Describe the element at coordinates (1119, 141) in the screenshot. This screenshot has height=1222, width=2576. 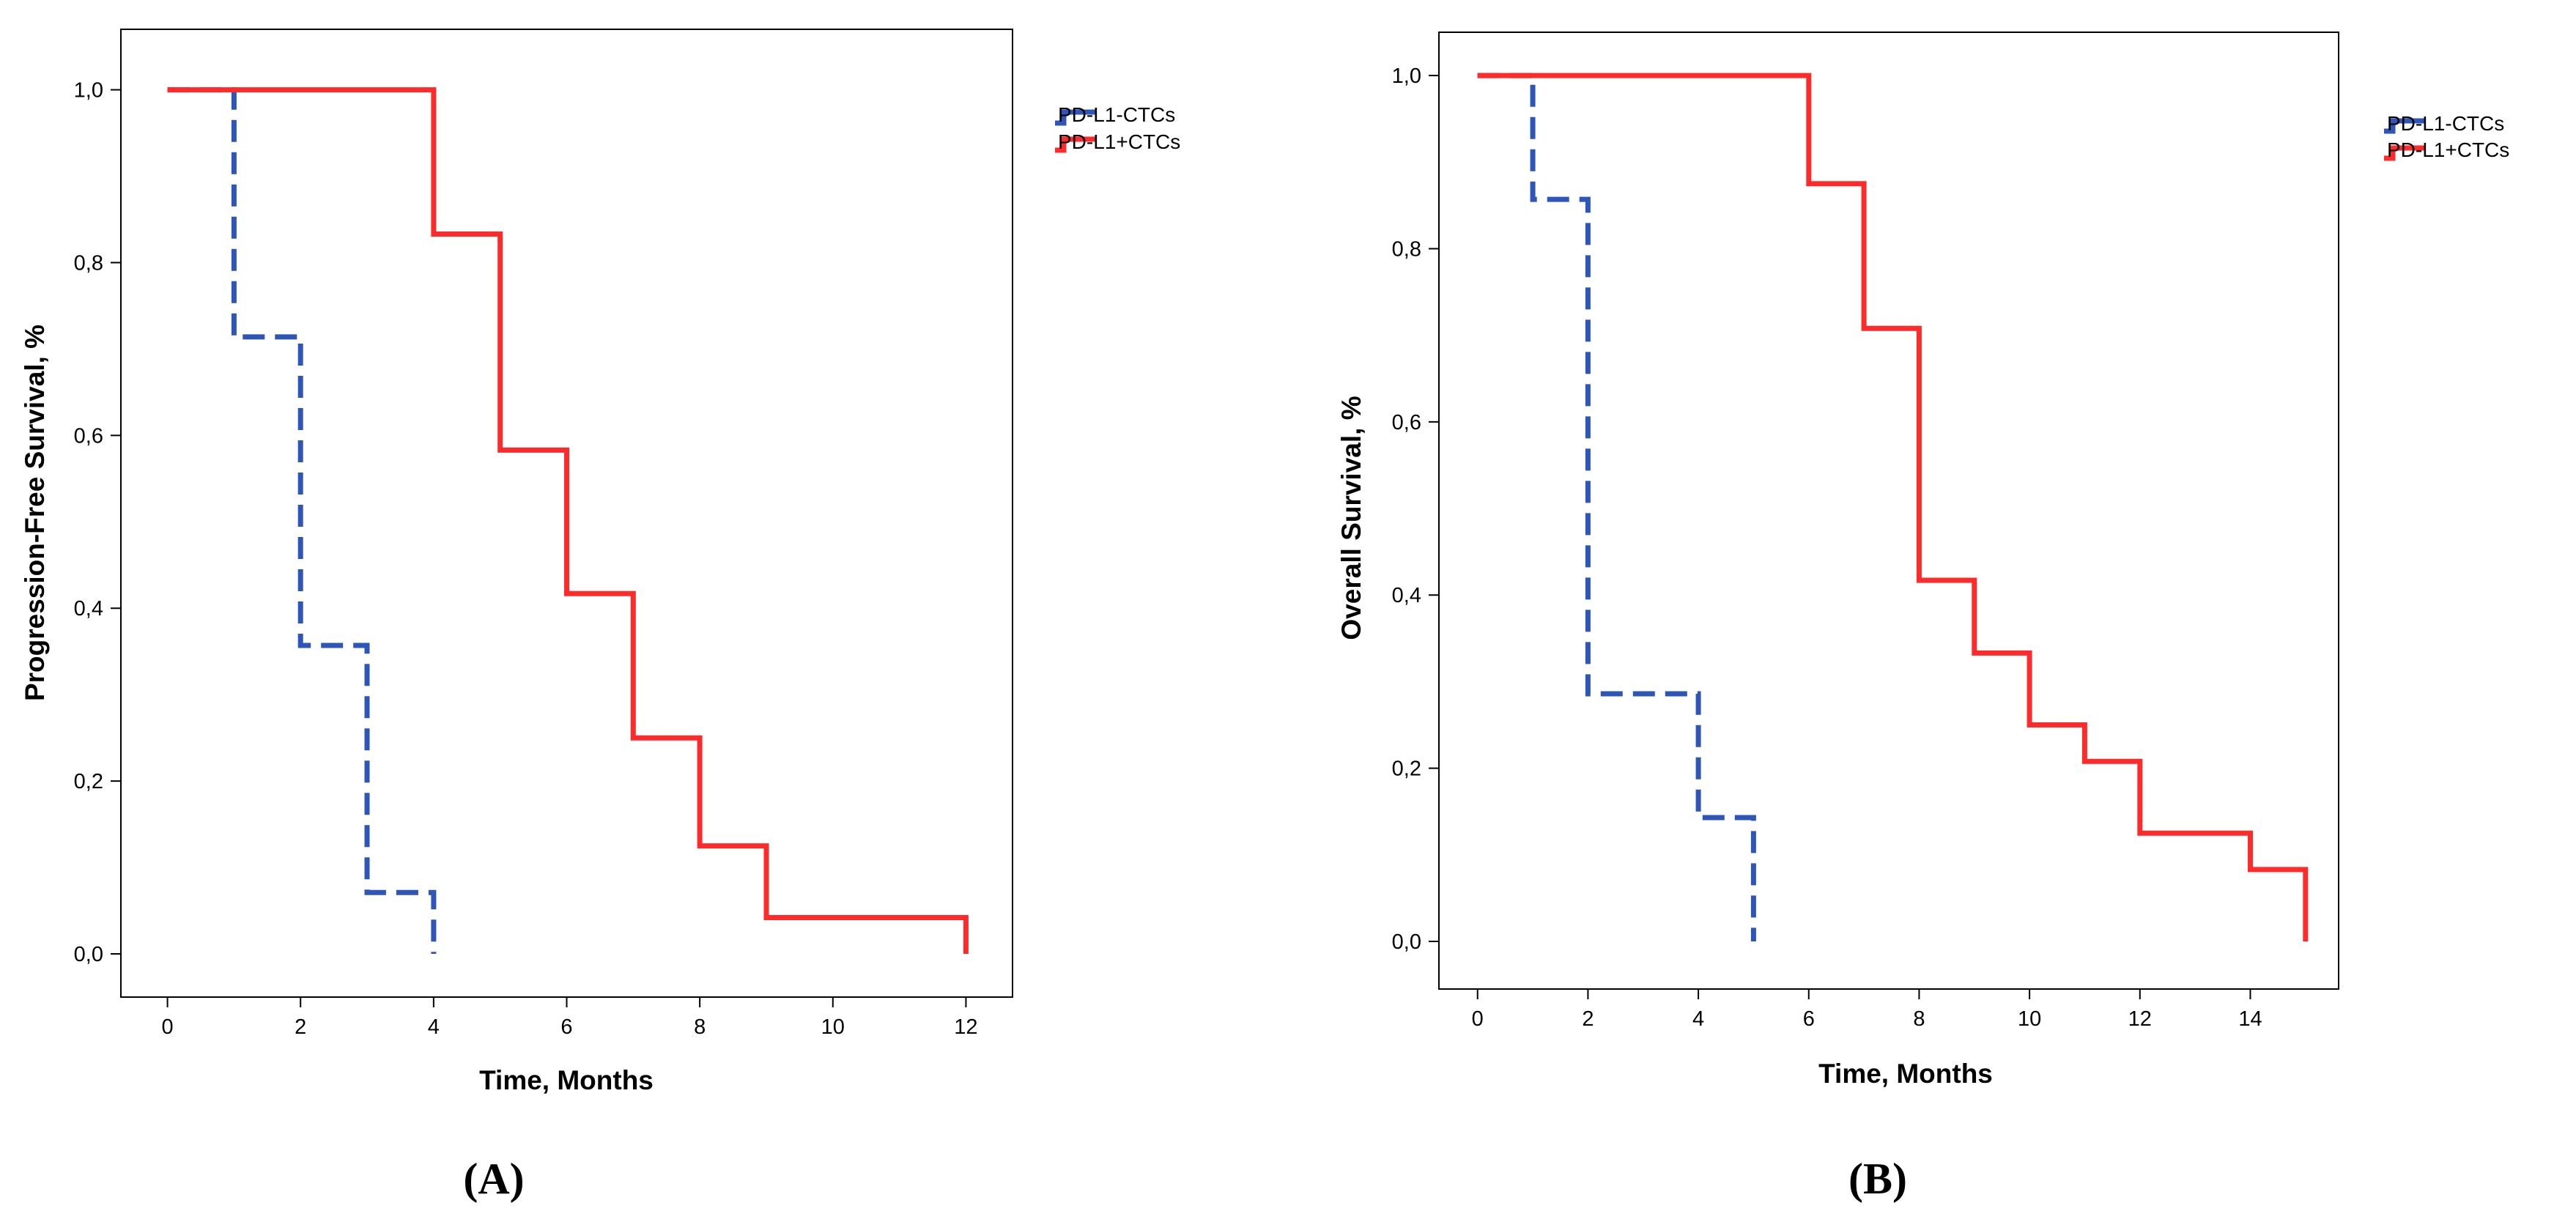
I see `panel-a-legend-label-pd-l1-positive: PD-L1+CTCs` at that location.